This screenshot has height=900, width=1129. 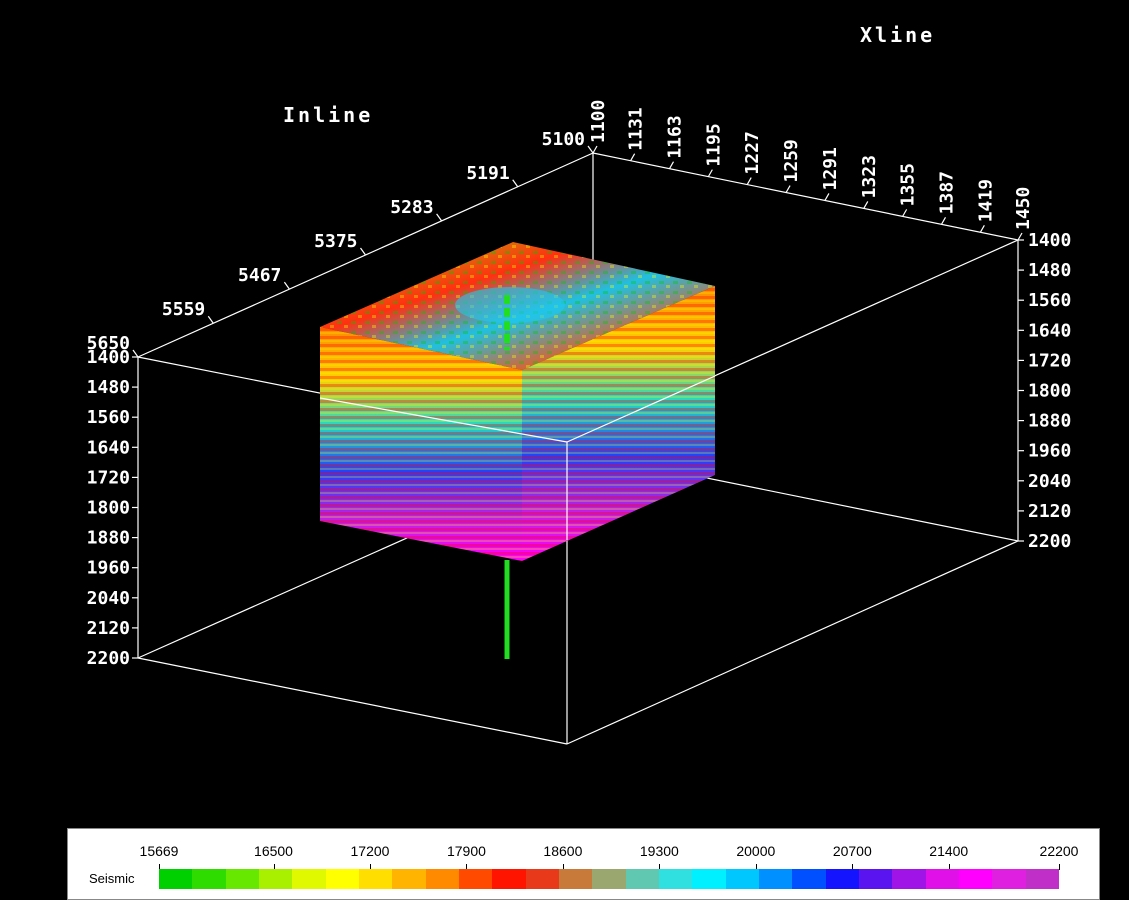 I want to click on legend-tick-label: 17200, so click(x=370, y=851).